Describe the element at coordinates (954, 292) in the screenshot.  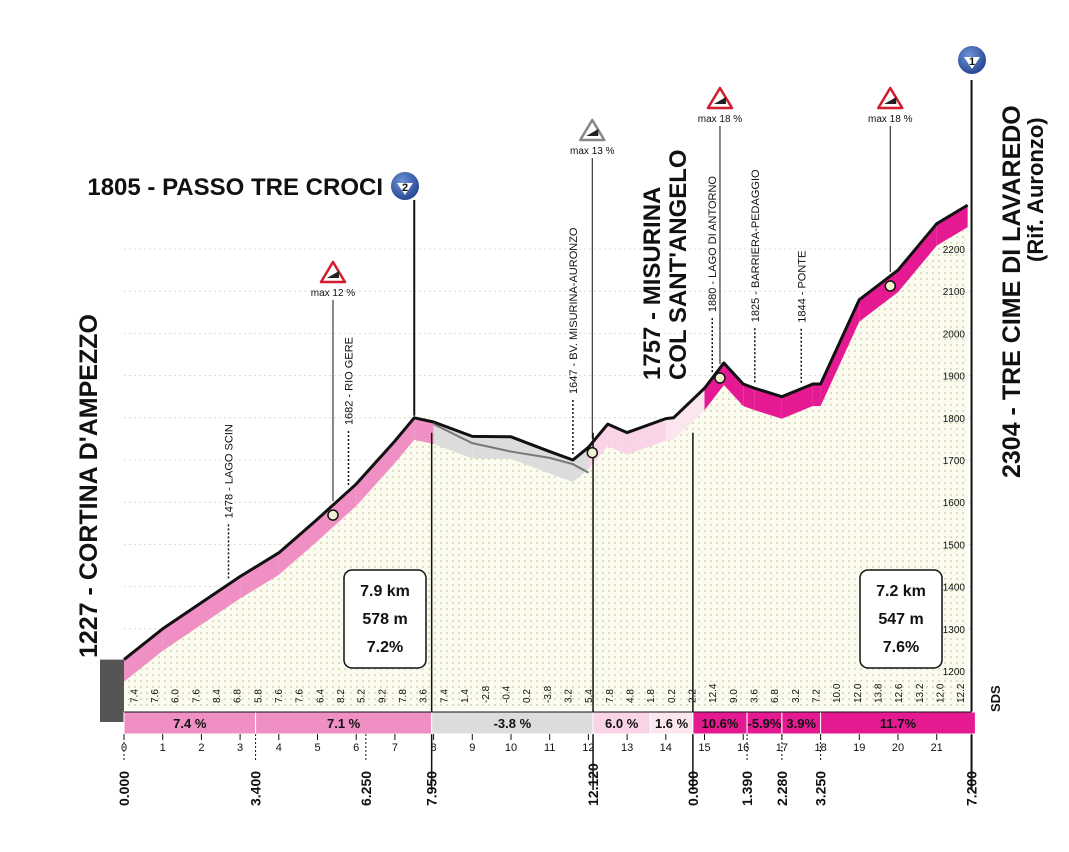
I see `y-tick-label: 2100` at that location.